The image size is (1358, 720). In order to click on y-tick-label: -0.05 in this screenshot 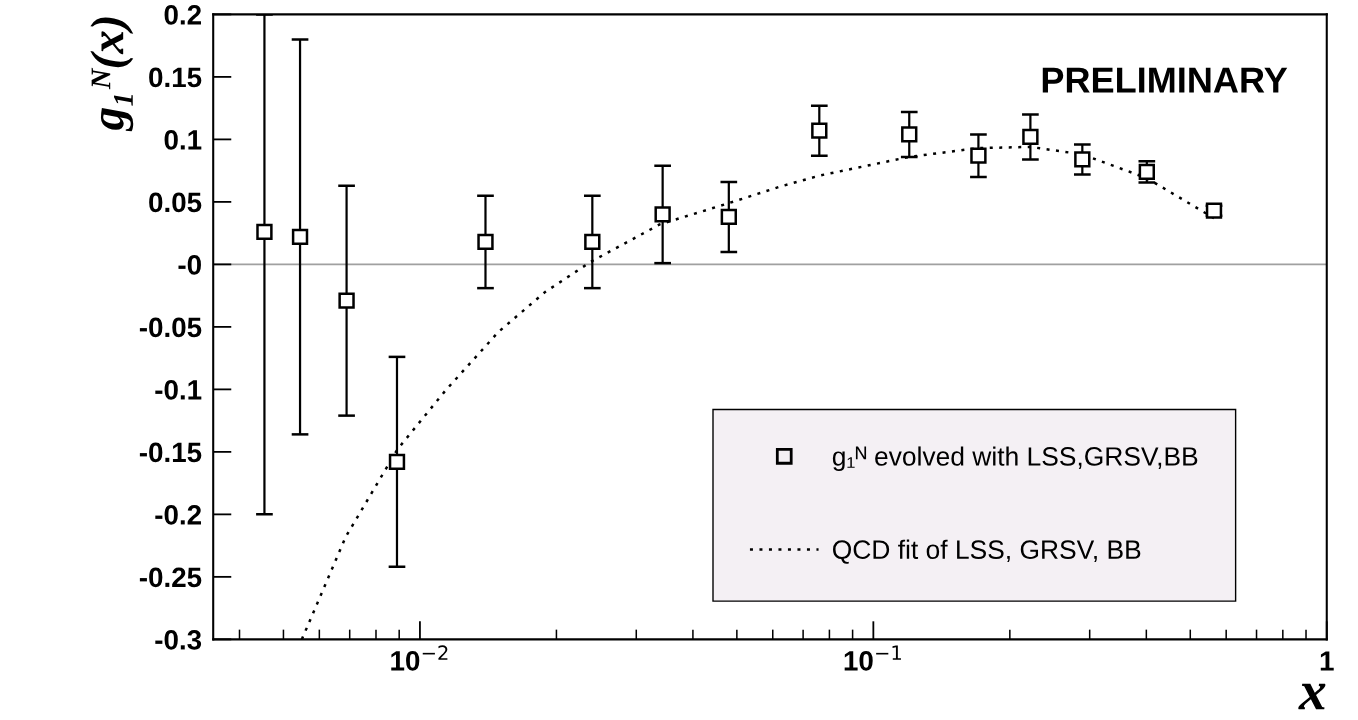, I will do `click(170, 327)`.